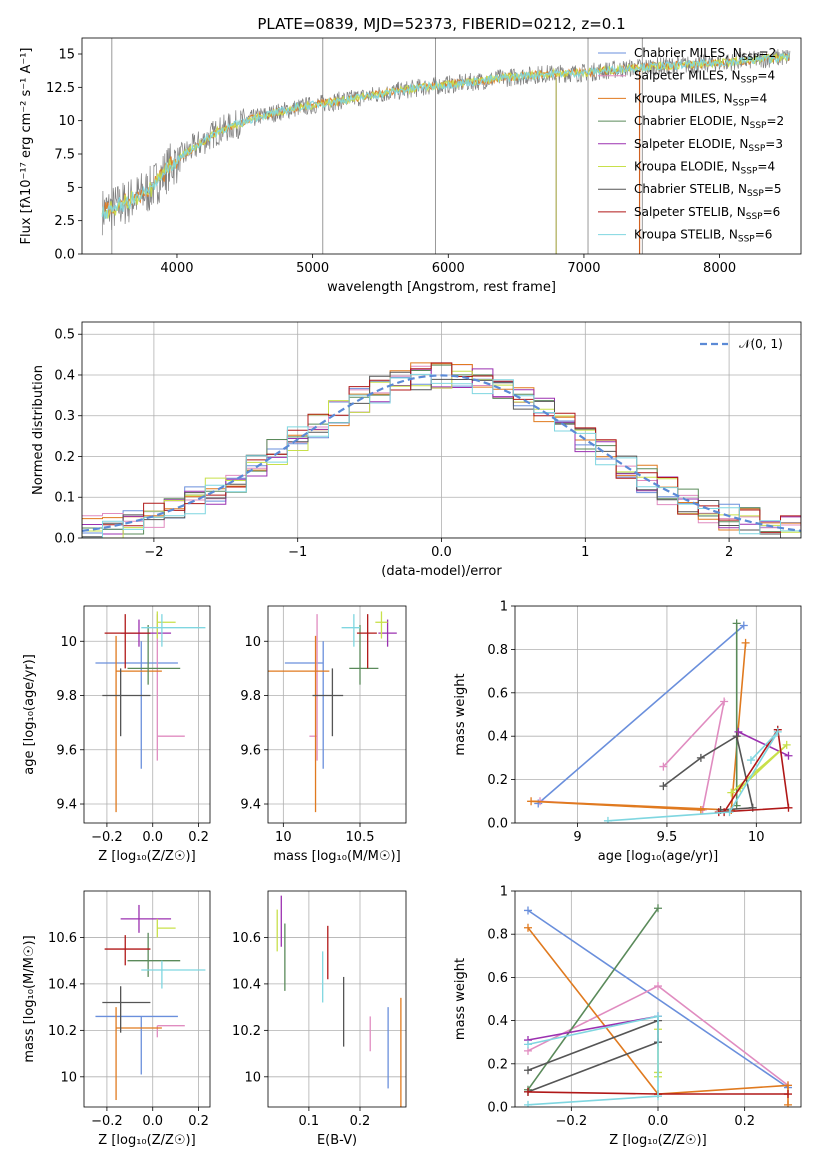  I want to click on y-tick-label: 7.5, so click(64, 155).